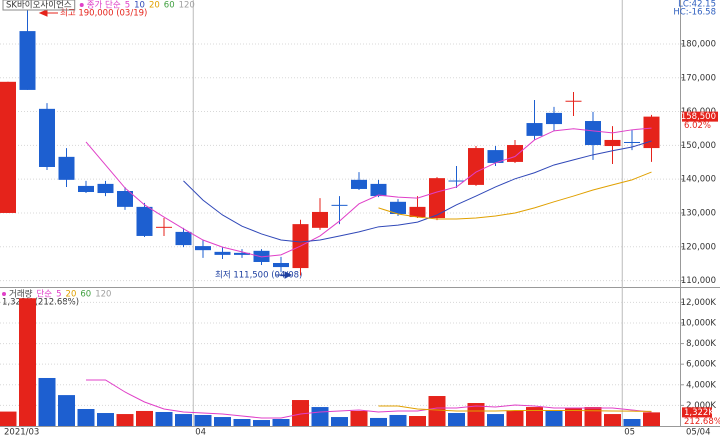  I want to click on last-volume-box, so click(697, 412).